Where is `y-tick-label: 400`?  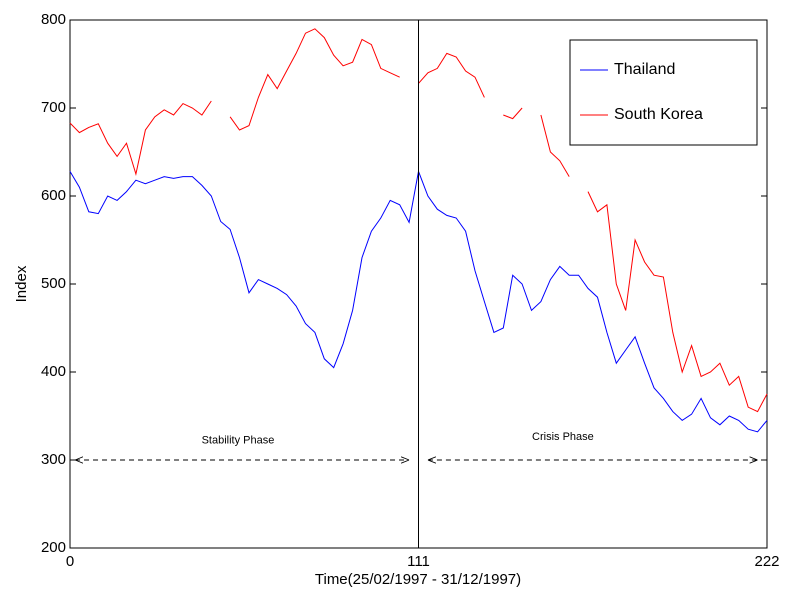 y-tick-label: 400 is located at coordinates (53, 371).